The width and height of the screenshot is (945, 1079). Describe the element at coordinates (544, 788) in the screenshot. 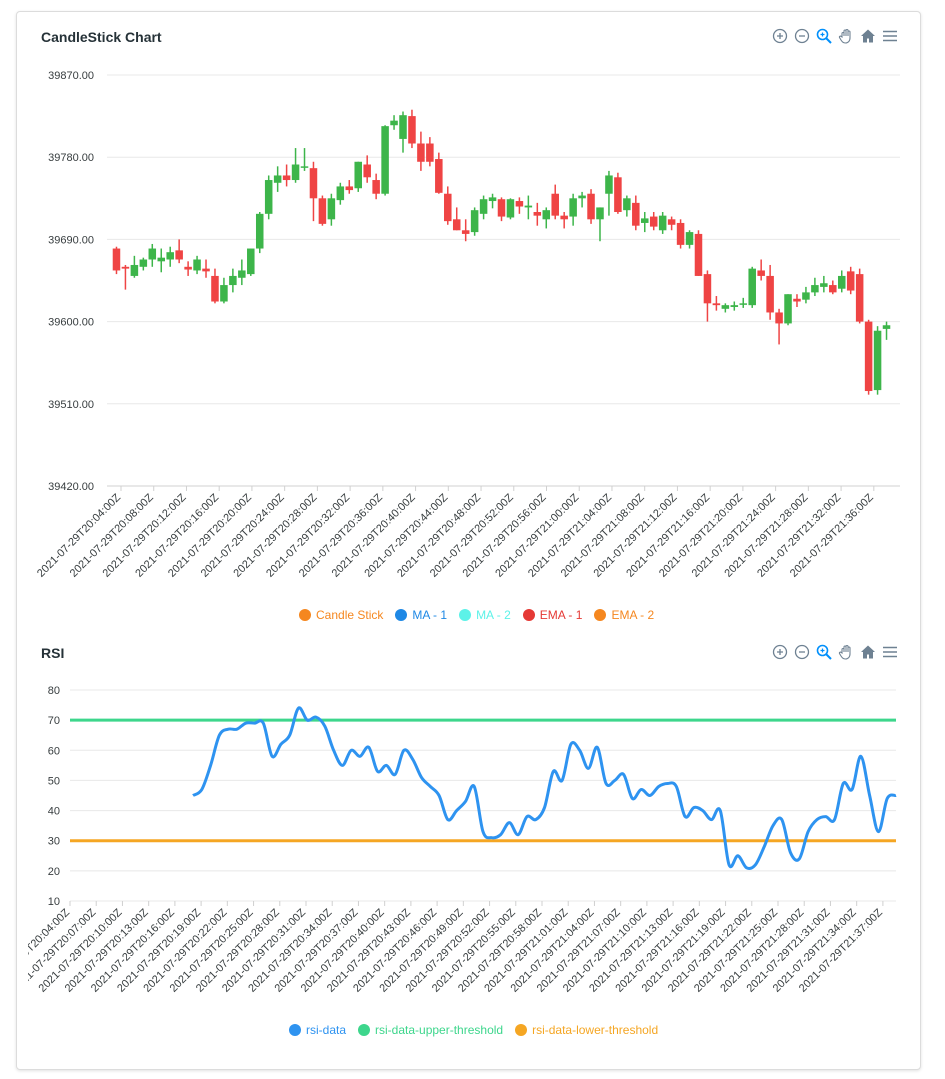

I see `rsi-data-line` at that location.